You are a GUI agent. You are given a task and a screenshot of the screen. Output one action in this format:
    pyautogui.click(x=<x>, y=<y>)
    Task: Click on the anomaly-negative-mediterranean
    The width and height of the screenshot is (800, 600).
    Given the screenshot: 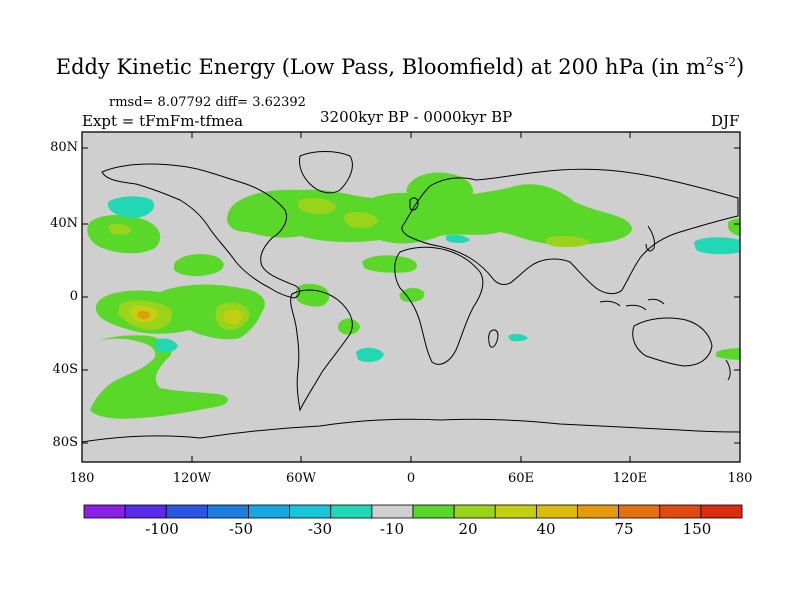 What is the action you would take?
    pyautogui.click(x=458, y=238)
    